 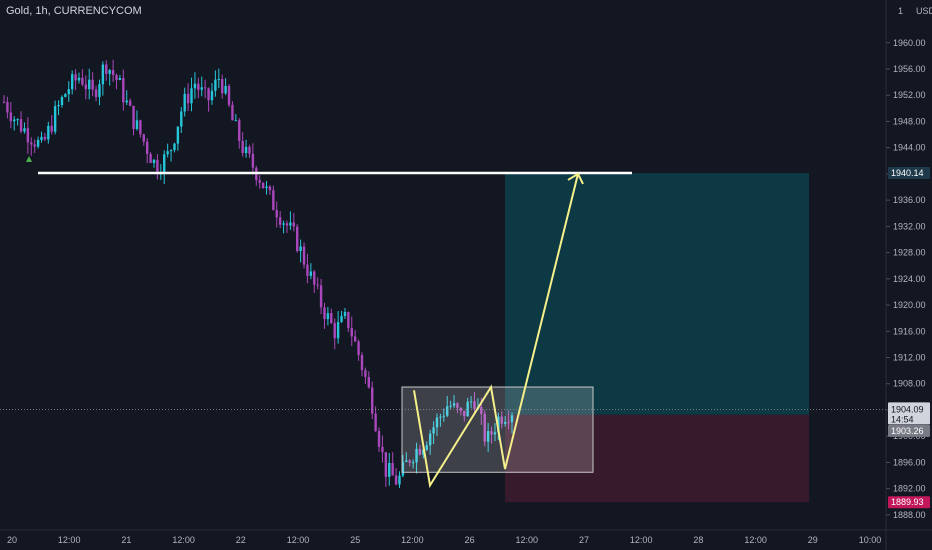 I want to click on price-tick-label: 1896.00, so click(x=909, y=462).